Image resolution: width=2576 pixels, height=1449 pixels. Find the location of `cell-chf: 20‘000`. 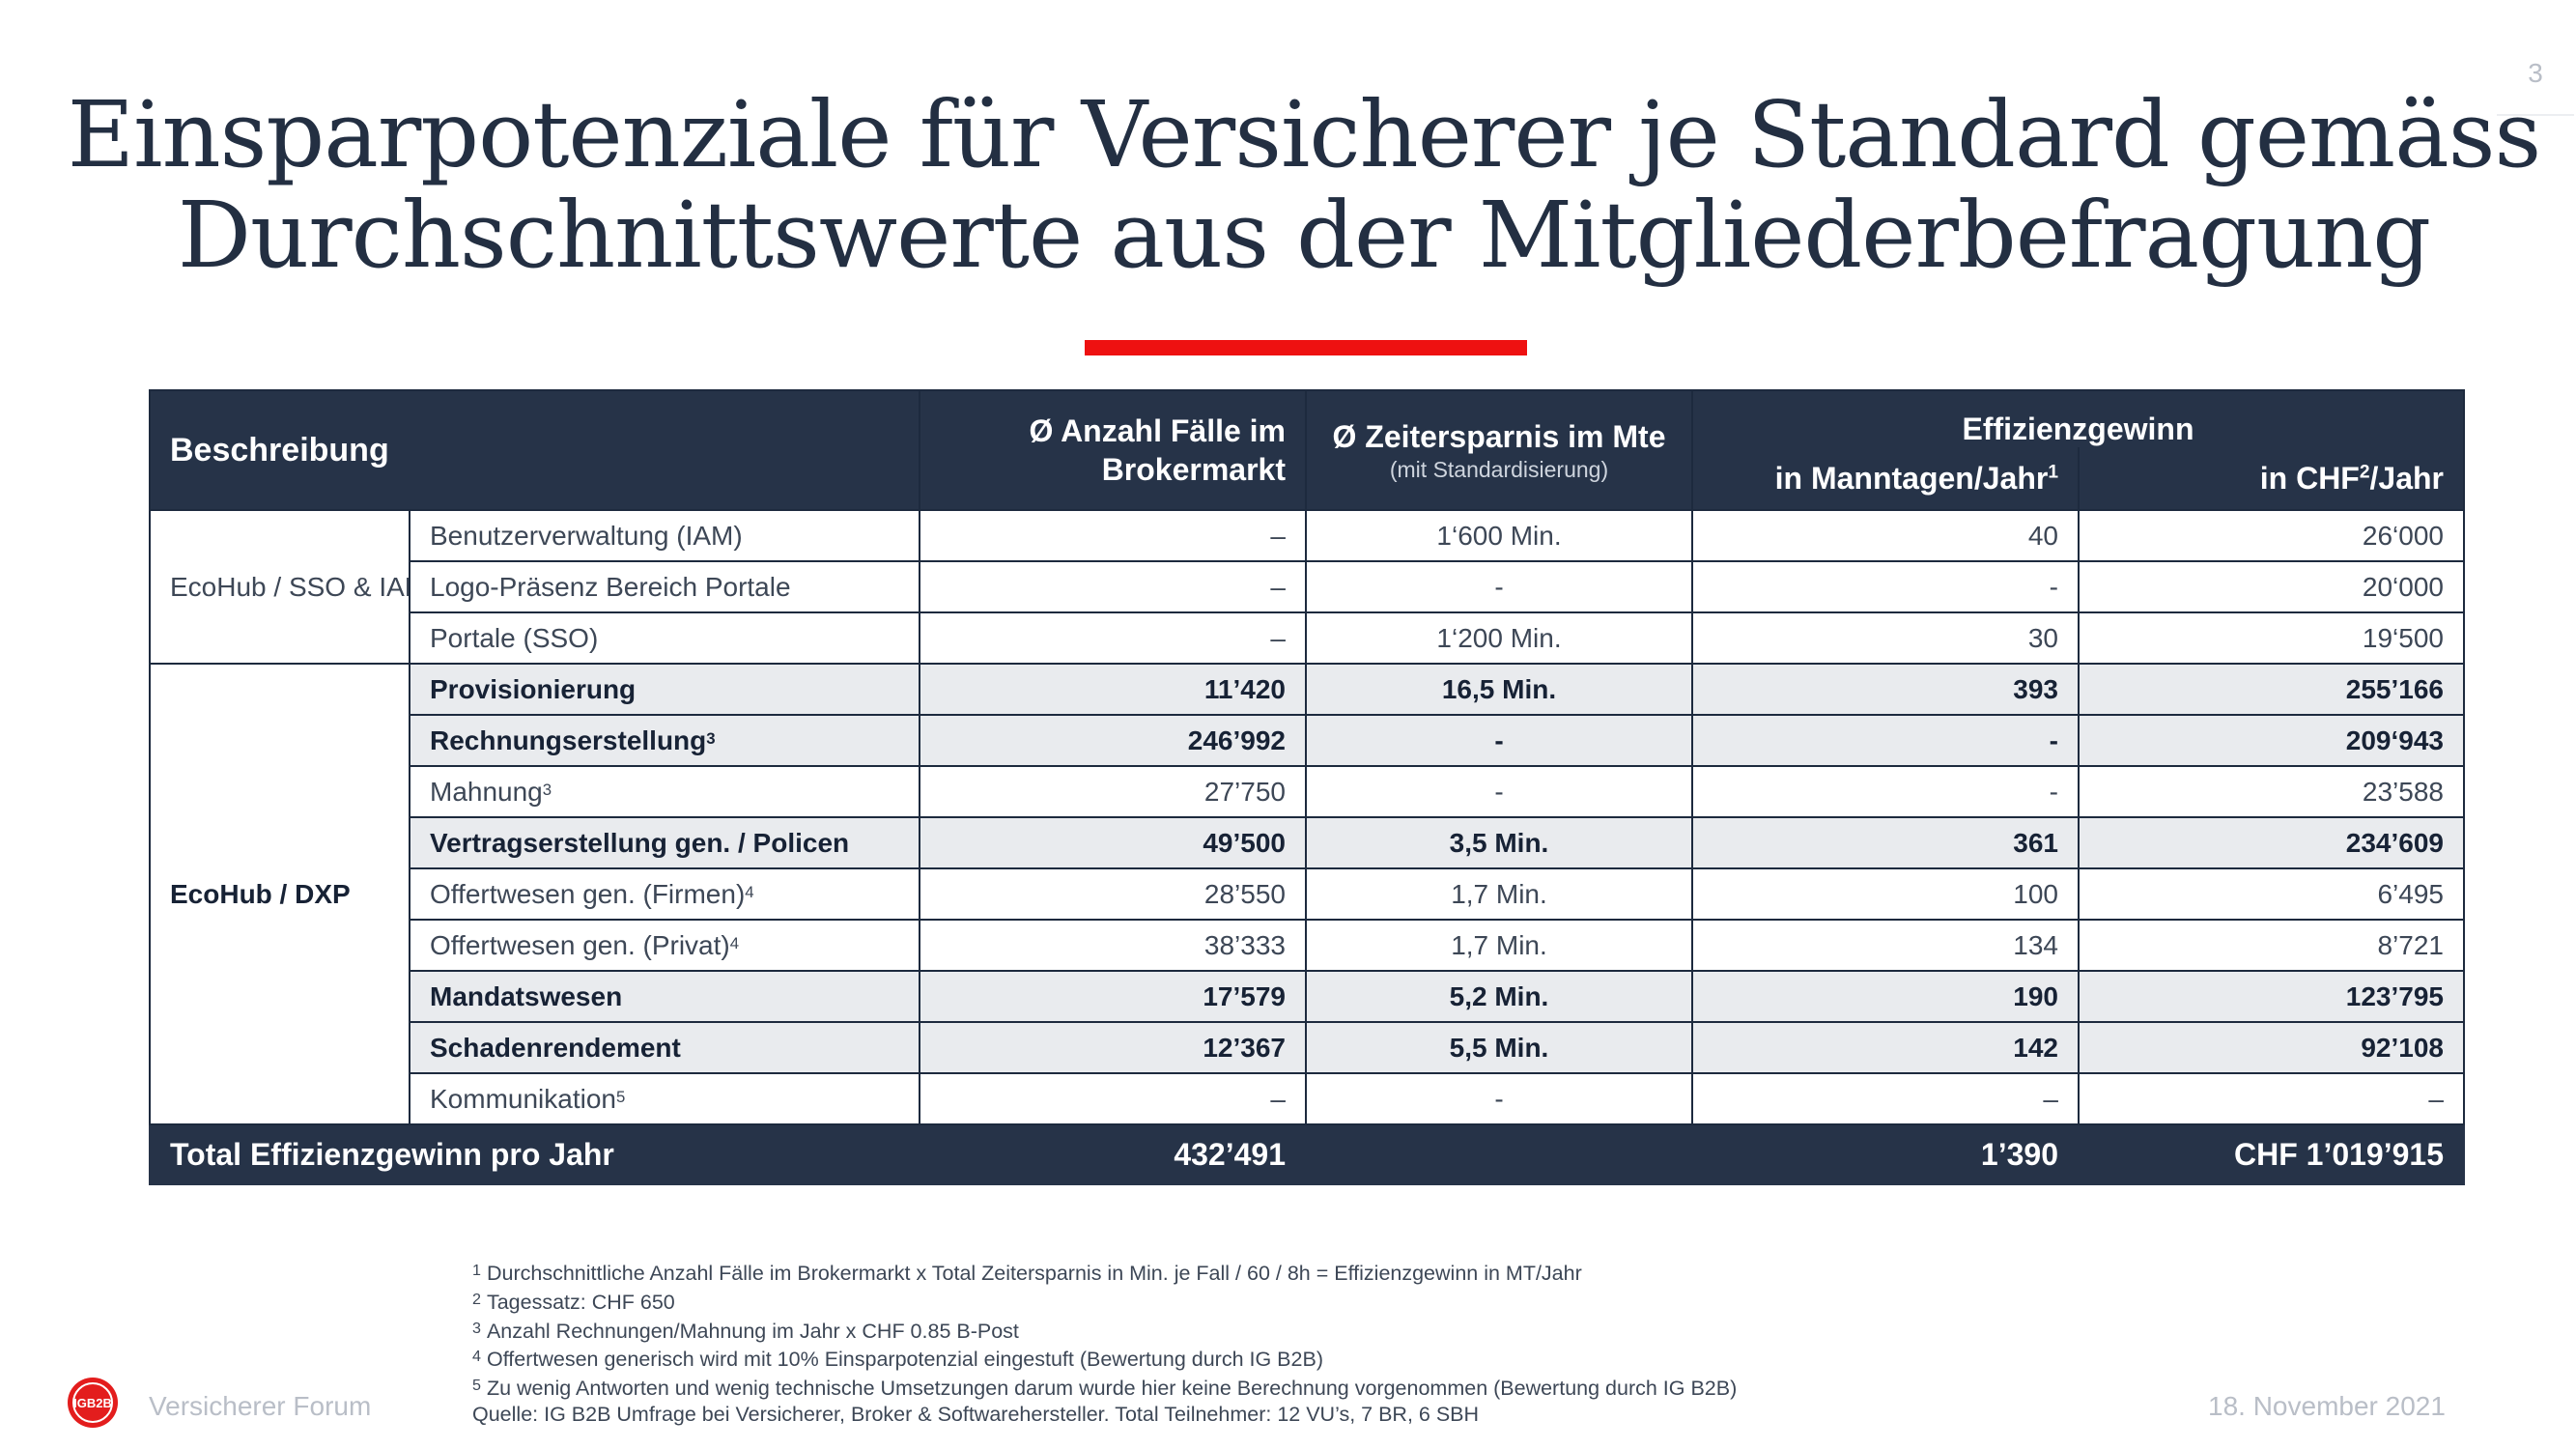

cell-chf: 20‘000 is located at coordinates (2271, 586).